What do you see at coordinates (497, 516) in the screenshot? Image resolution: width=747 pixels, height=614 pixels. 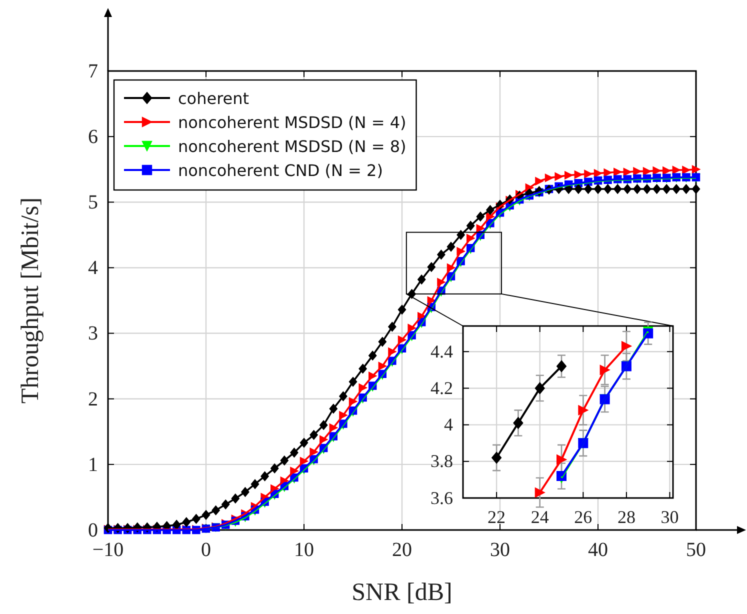 I see `x-tick-label: 22` at bounding box center [497, 516].